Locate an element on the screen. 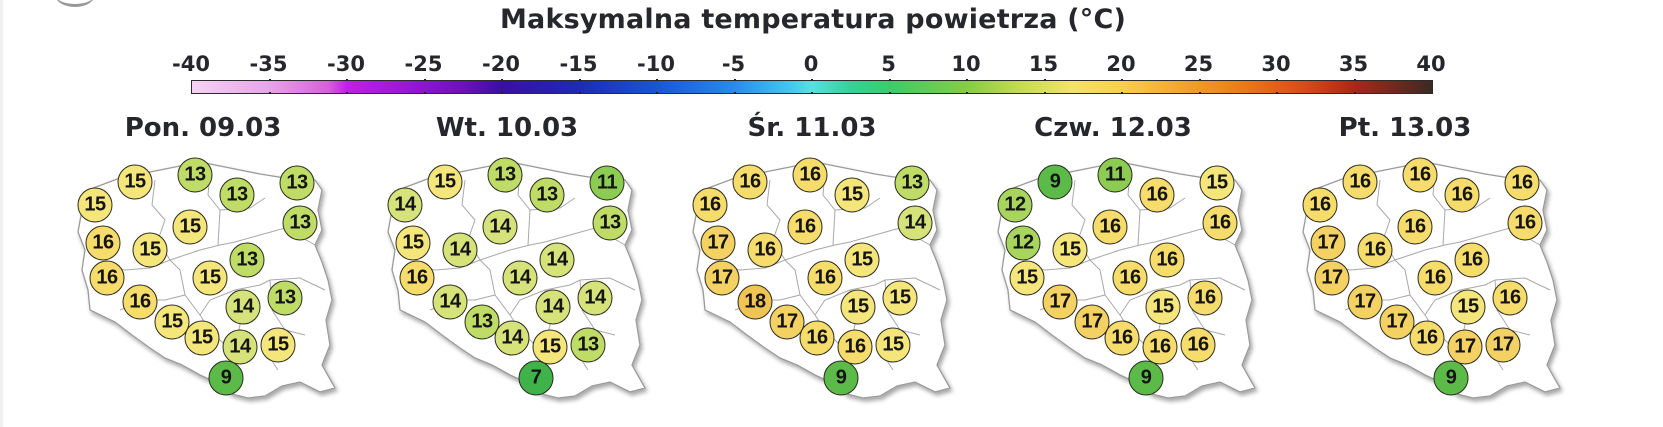 The height and width of the screenshot is (427, 1663). poland-map: 16 16 16 16 16 16 17 16 16 16 17 16 15 16 17 17 16 17 17 9 is located at coordinates (1423, 275).